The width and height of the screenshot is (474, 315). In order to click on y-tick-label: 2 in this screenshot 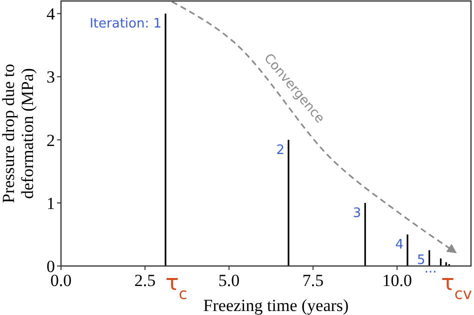, I will do `click(50, 140)`.